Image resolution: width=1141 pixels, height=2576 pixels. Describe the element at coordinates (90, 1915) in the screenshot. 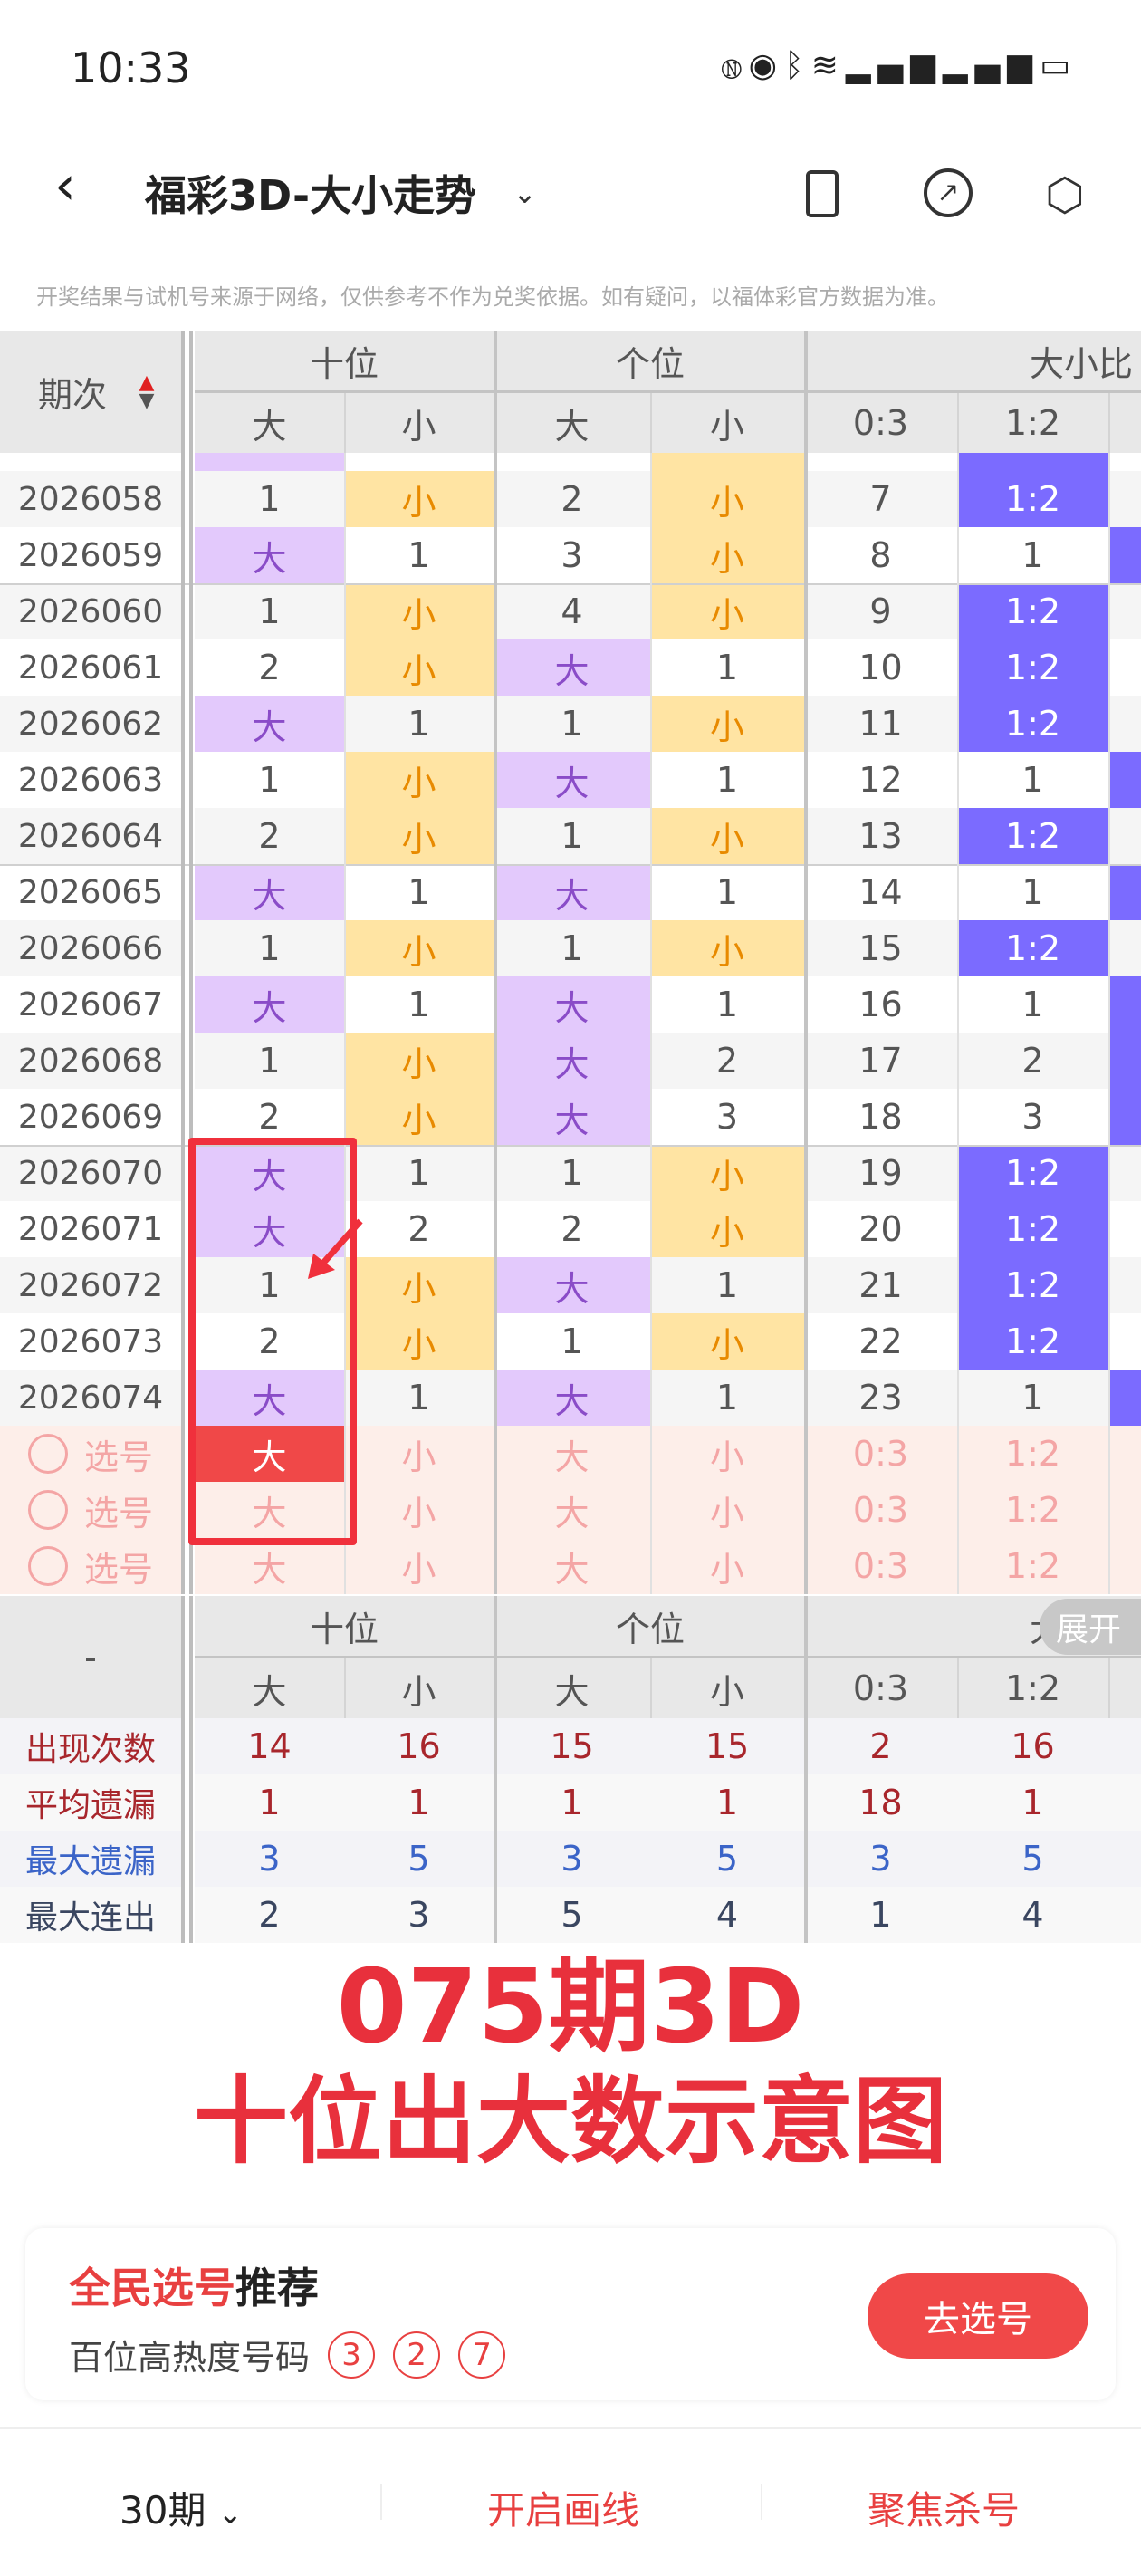

I see `stat-label: 最大连出` at that location.